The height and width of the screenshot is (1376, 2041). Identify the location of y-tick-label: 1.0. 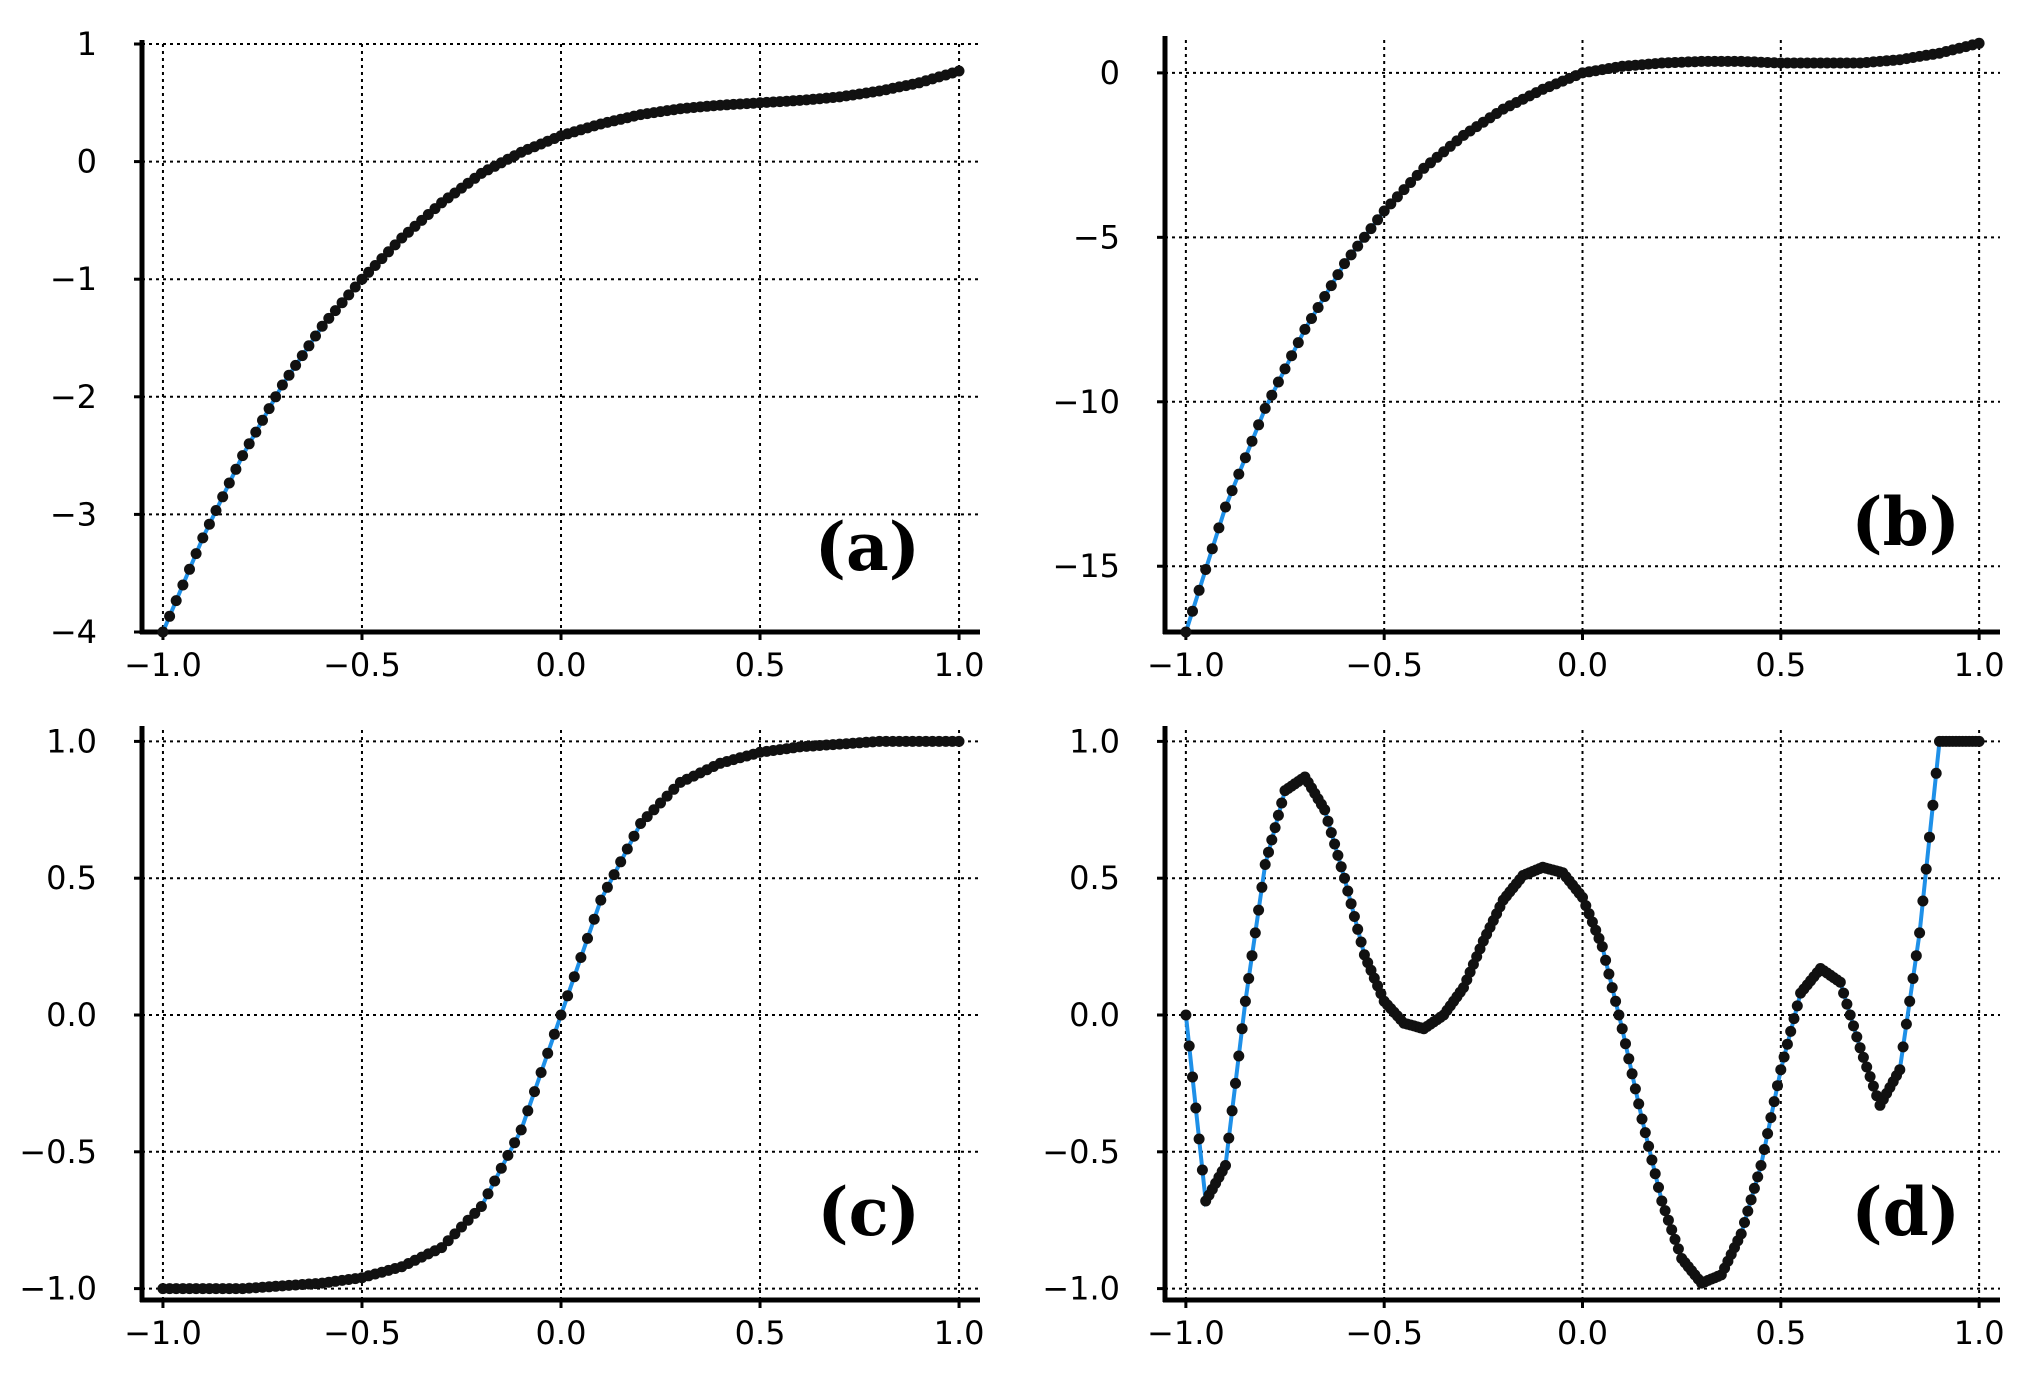
(1094, 741).